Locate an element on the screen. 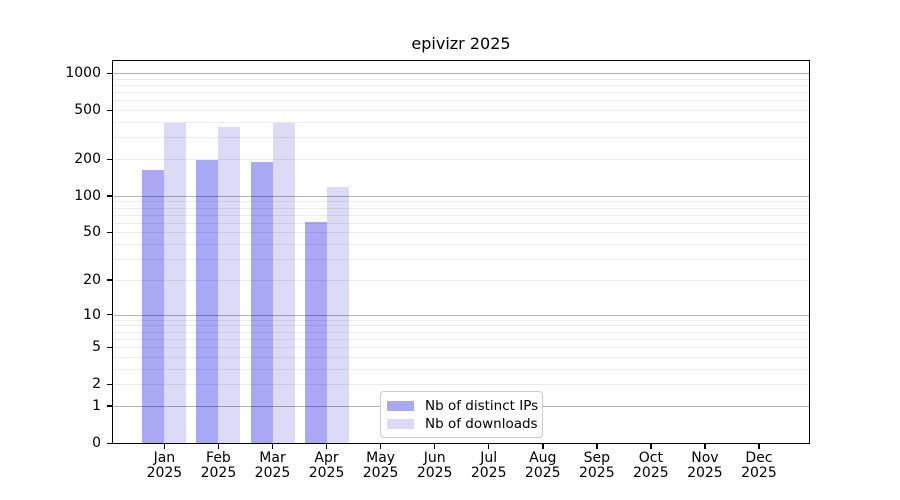 This screenshot has height=500, width=900. bar-downloads-jan is located at coordinates (175, 282).